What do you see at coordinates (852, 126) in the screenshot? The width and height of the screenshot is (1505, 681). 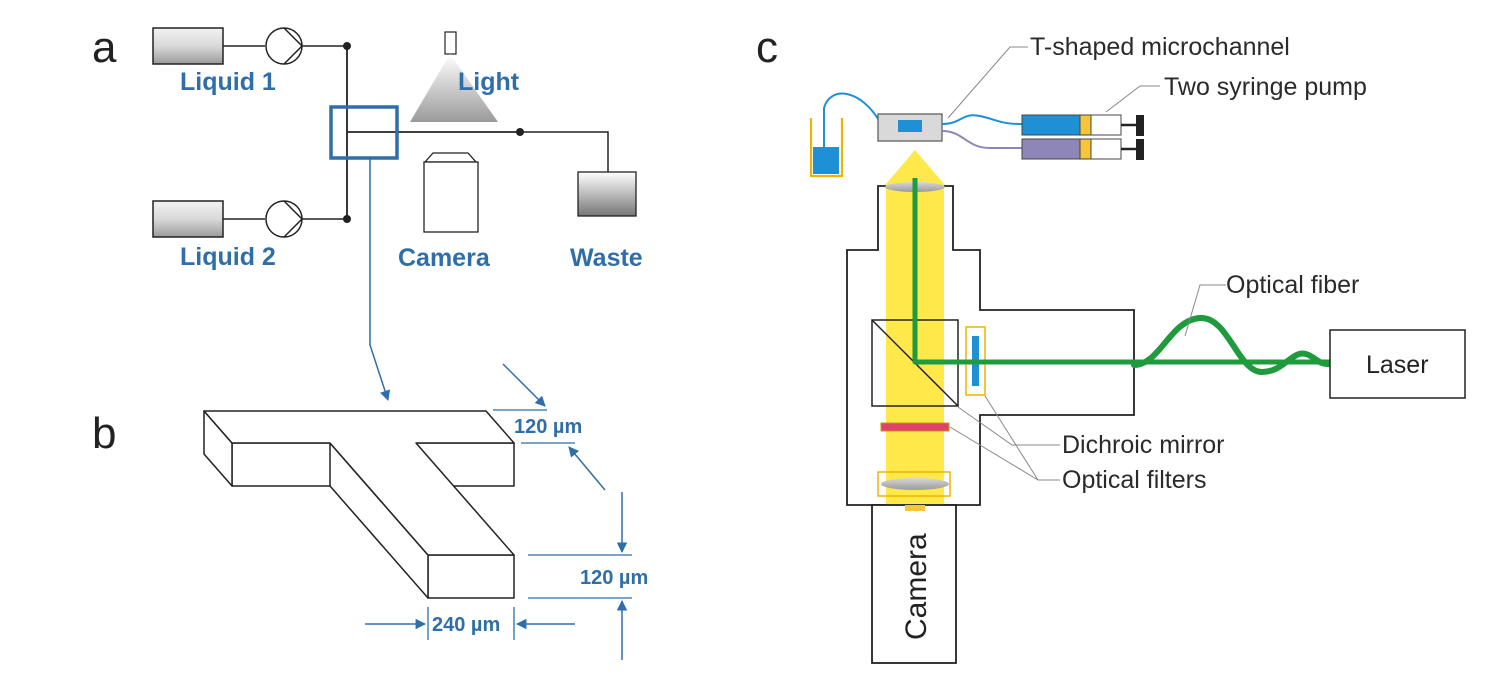 I see `outlet-tube` at bounding box center [852, 126].